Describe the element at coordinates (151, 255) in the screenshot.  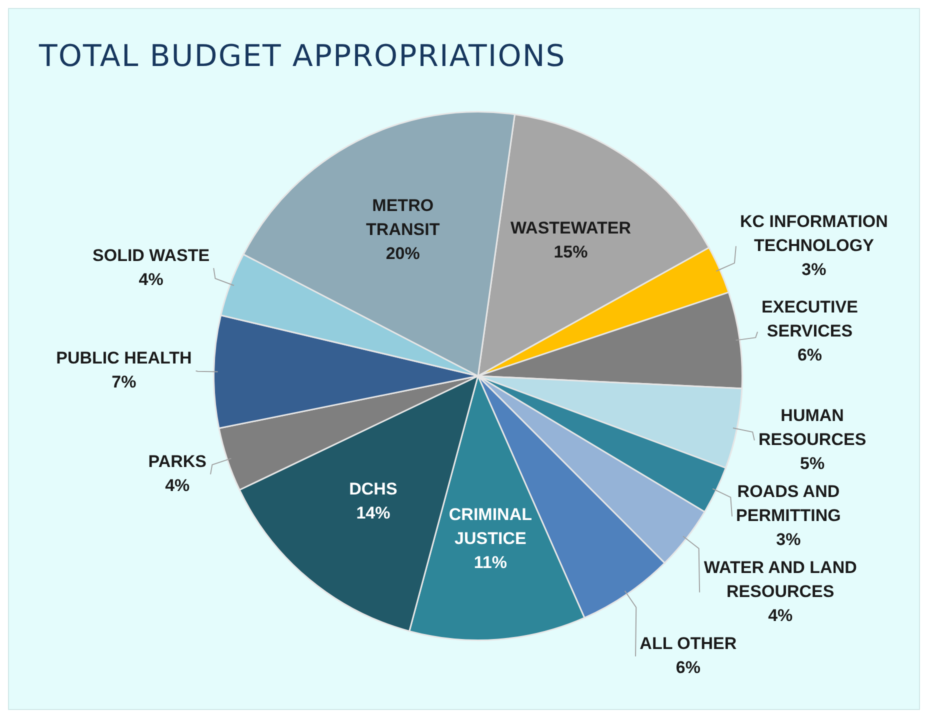
I see `slice-label: SOLID WASTE` at that location.